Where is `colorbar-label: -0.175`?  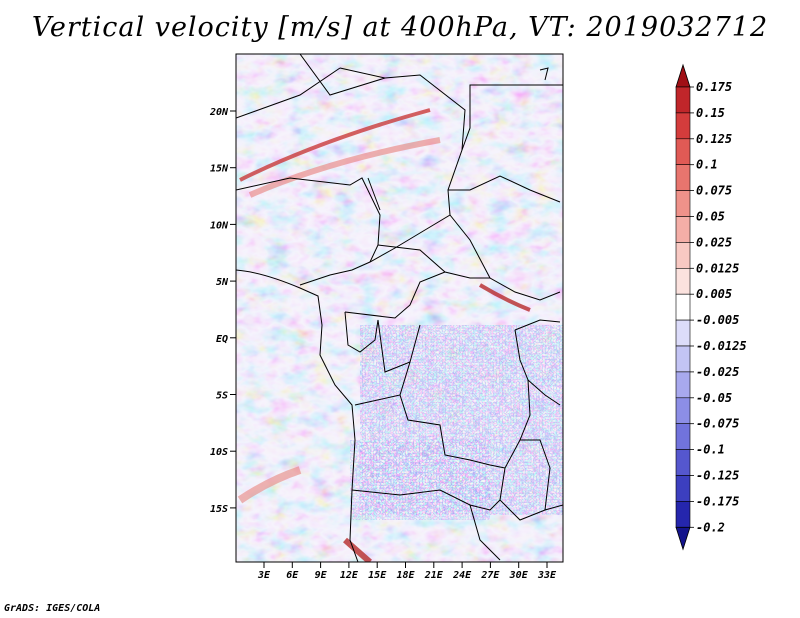 colorbar-label: -0.175 is located at coordinates (717, 501).